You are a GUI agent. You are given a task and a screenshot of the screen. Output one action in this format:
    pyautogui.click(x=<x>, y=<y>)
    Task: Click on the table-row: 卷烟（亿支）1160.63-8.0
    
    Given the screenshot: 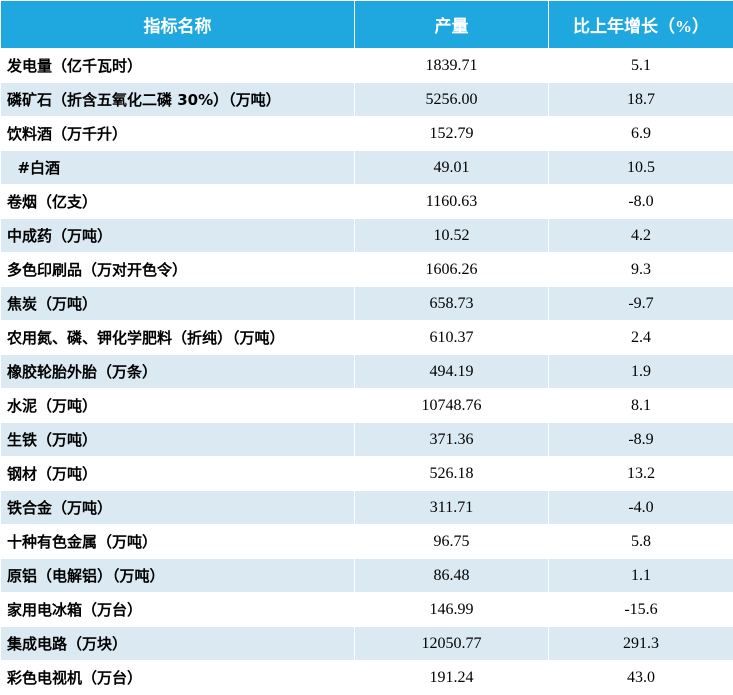 What is the action you would take?
    pyautogui.click(x=367, y=202)
    